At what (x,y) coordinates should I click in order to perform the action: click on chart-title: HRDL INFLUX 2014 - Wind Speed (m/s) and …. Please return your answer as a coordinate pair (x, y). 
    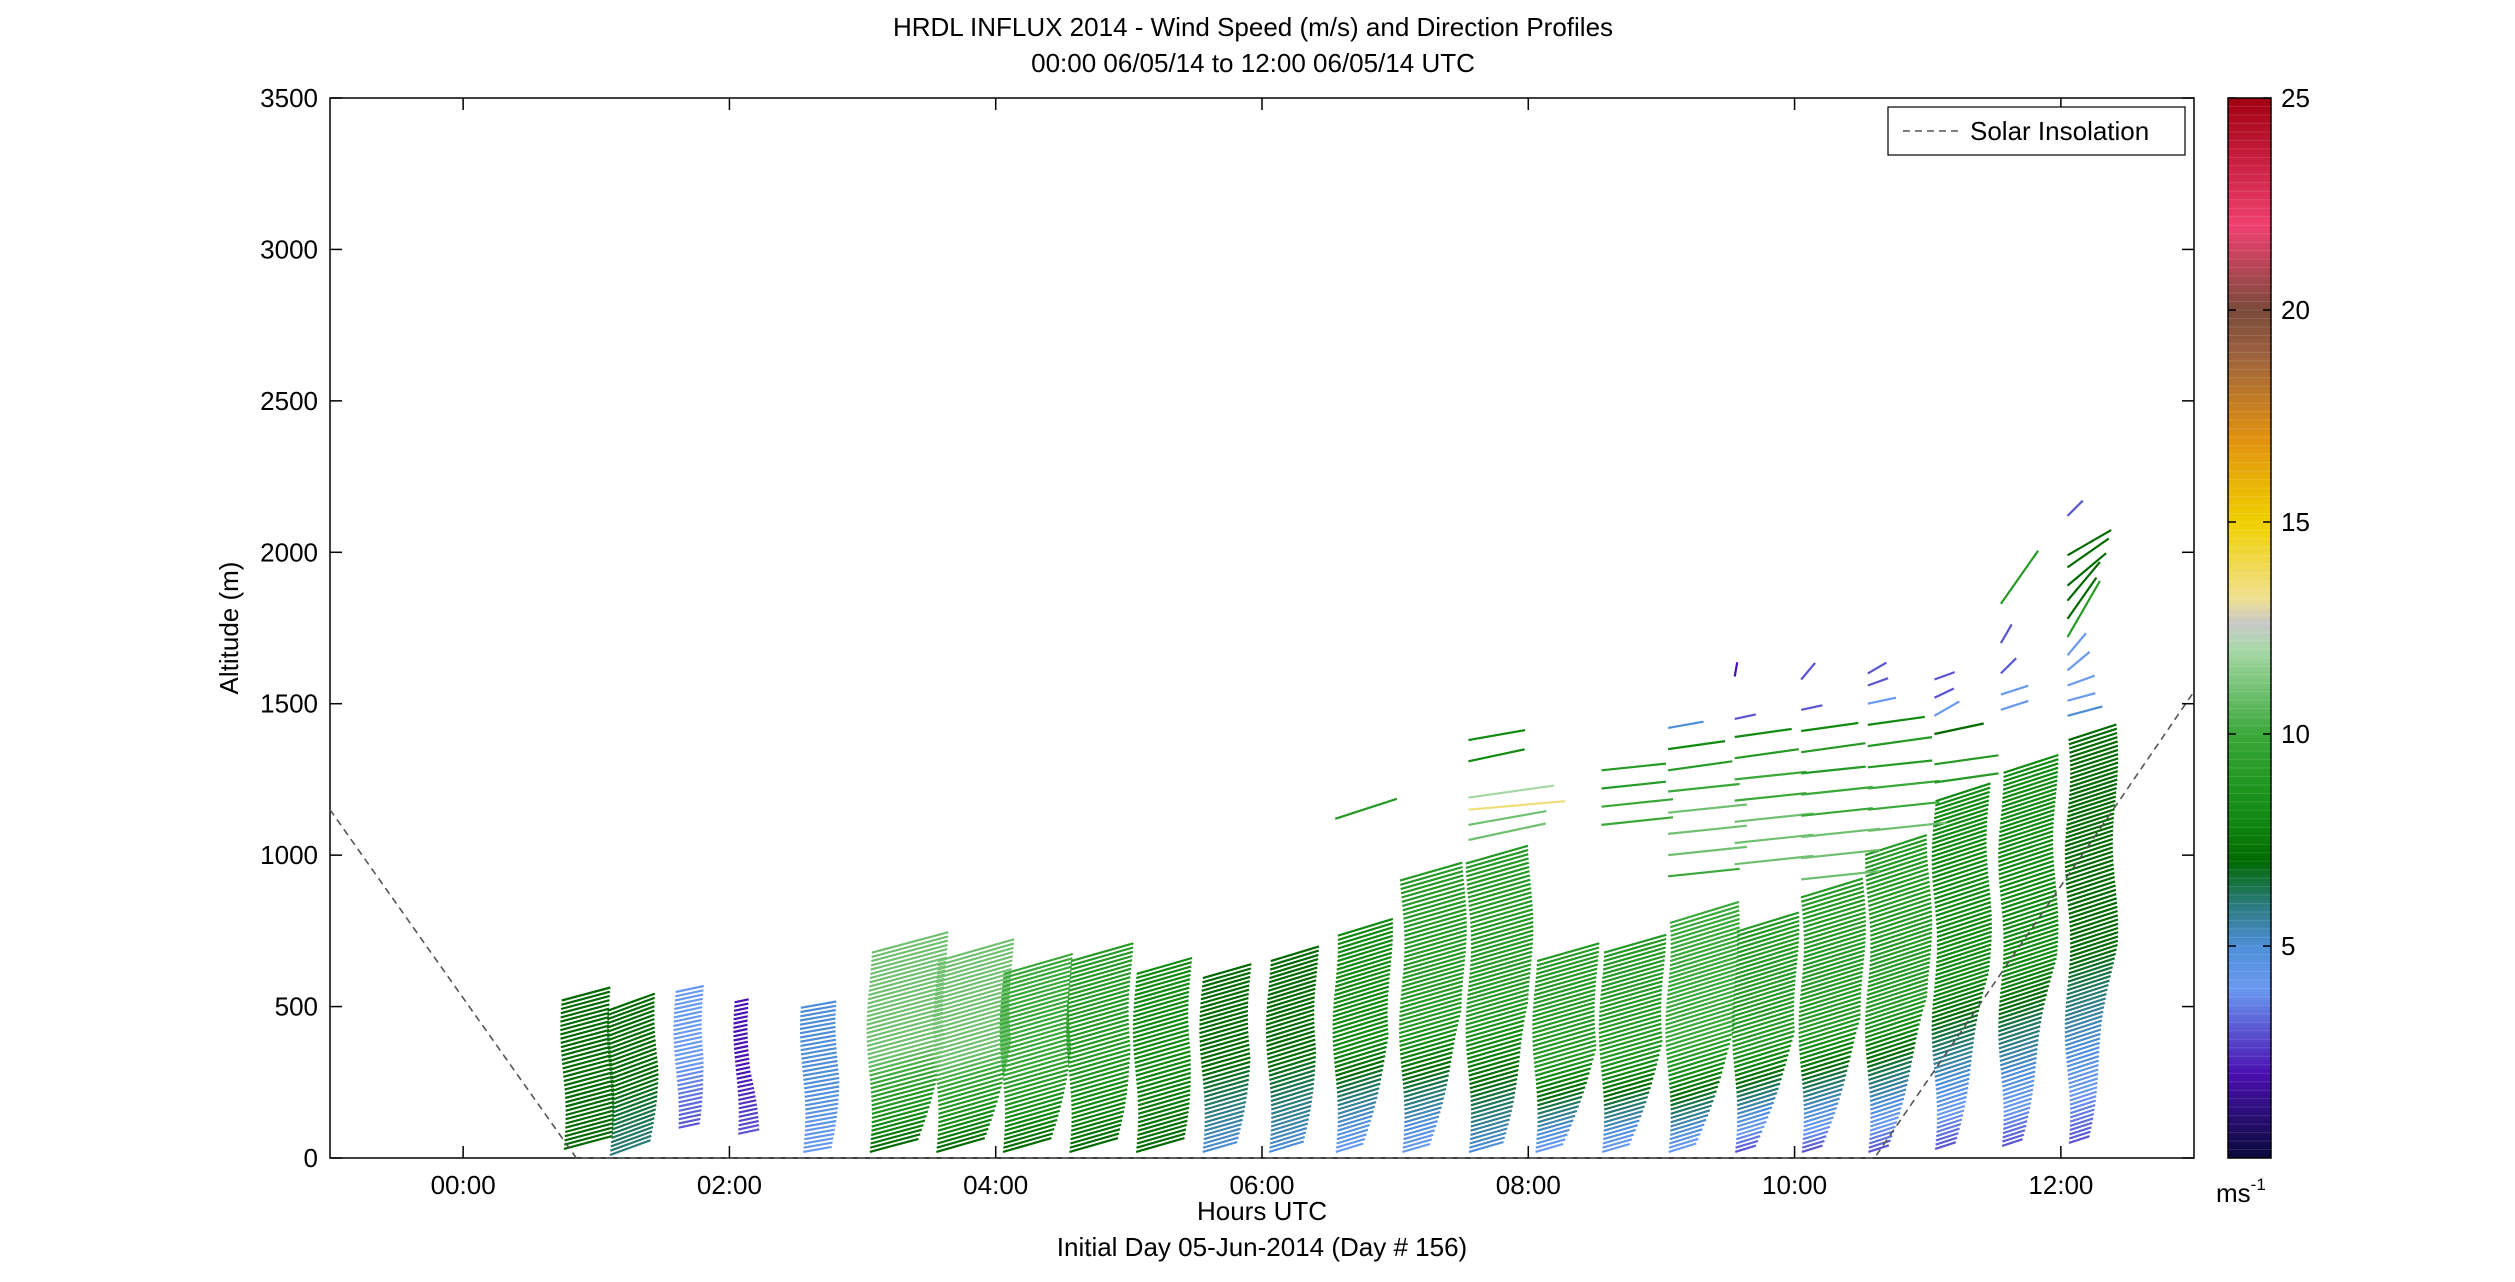
    Looking at the image, I should click on (1253, 27).